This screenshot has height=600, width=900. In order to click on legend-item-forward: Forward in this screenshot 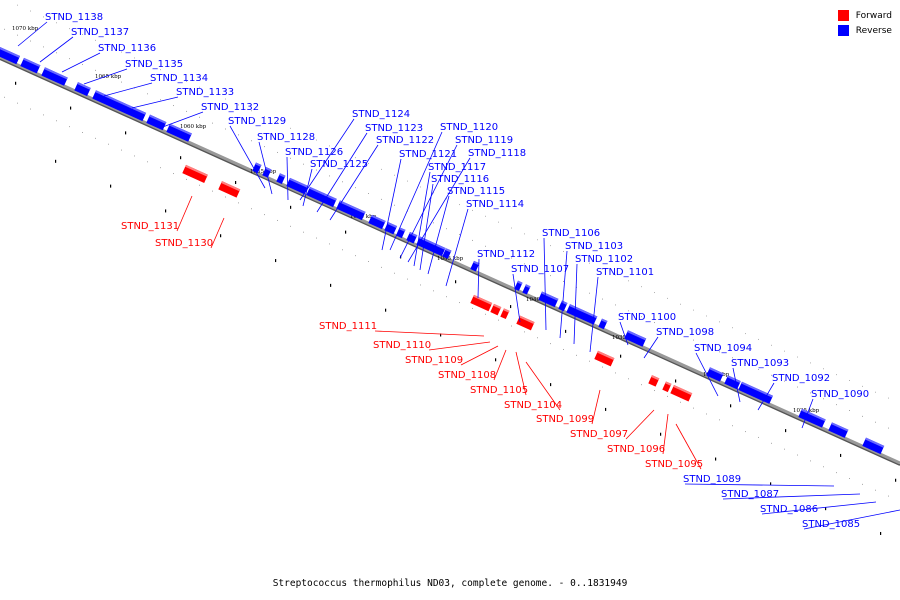, I will do `click(864, 15)`.